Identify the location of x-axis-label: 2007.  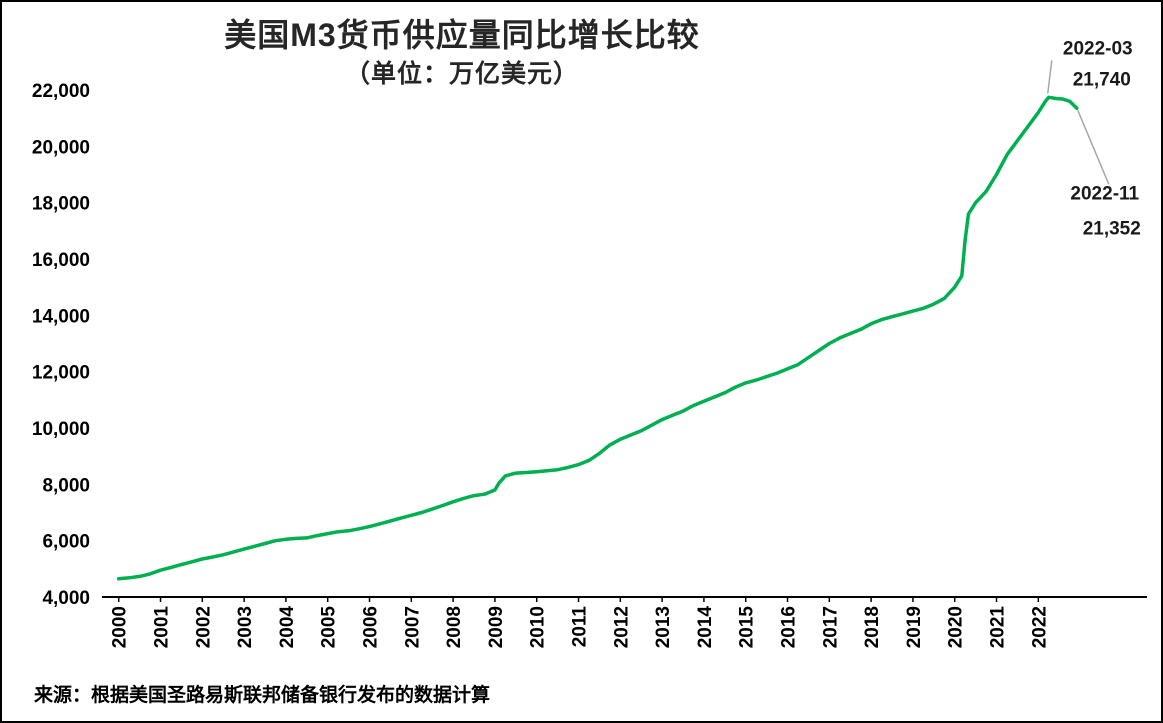
(412, 627).